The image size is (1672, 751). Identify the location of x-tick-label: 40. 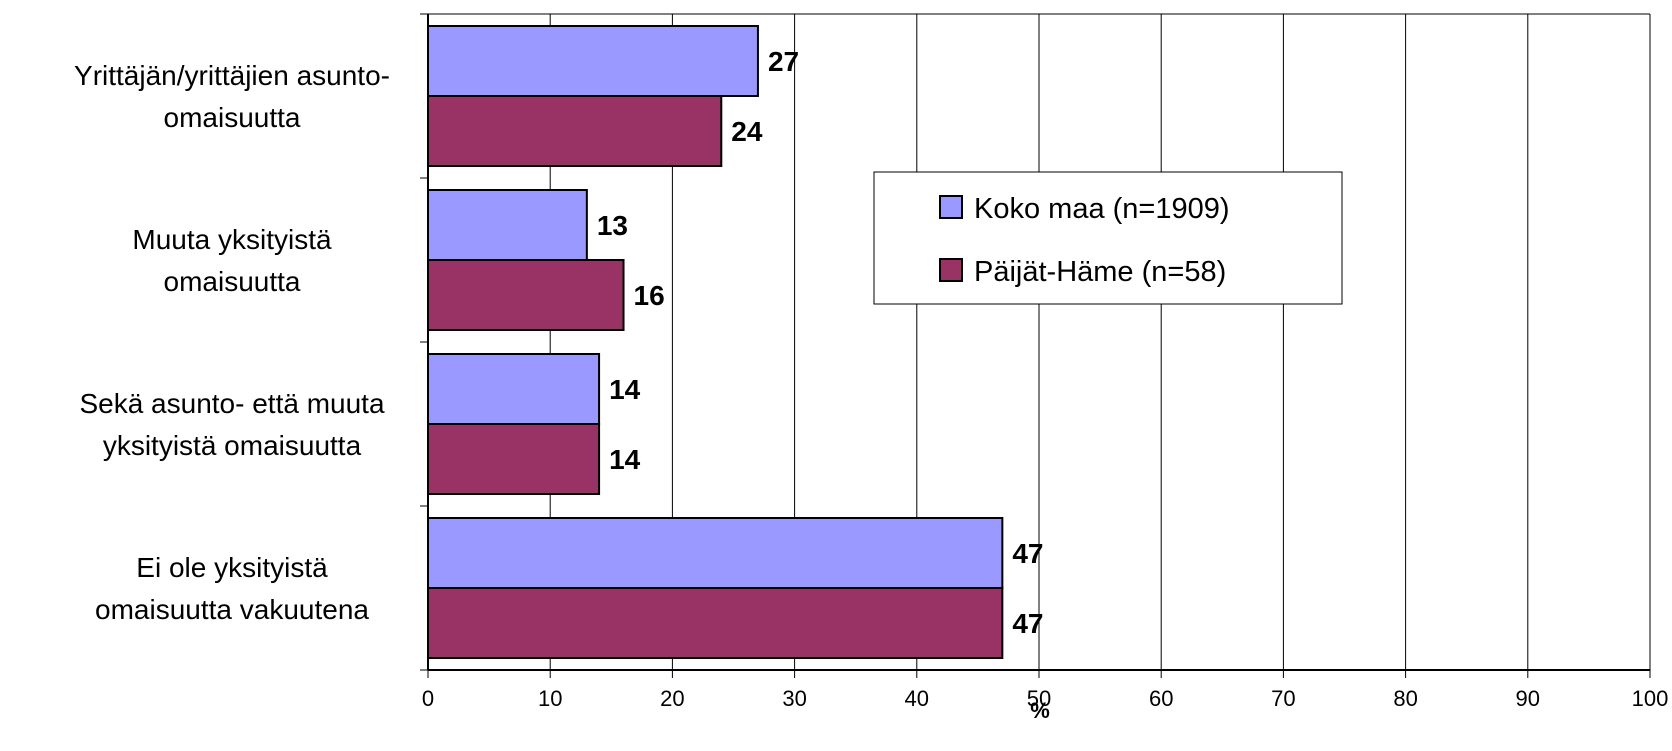
(917, 698).